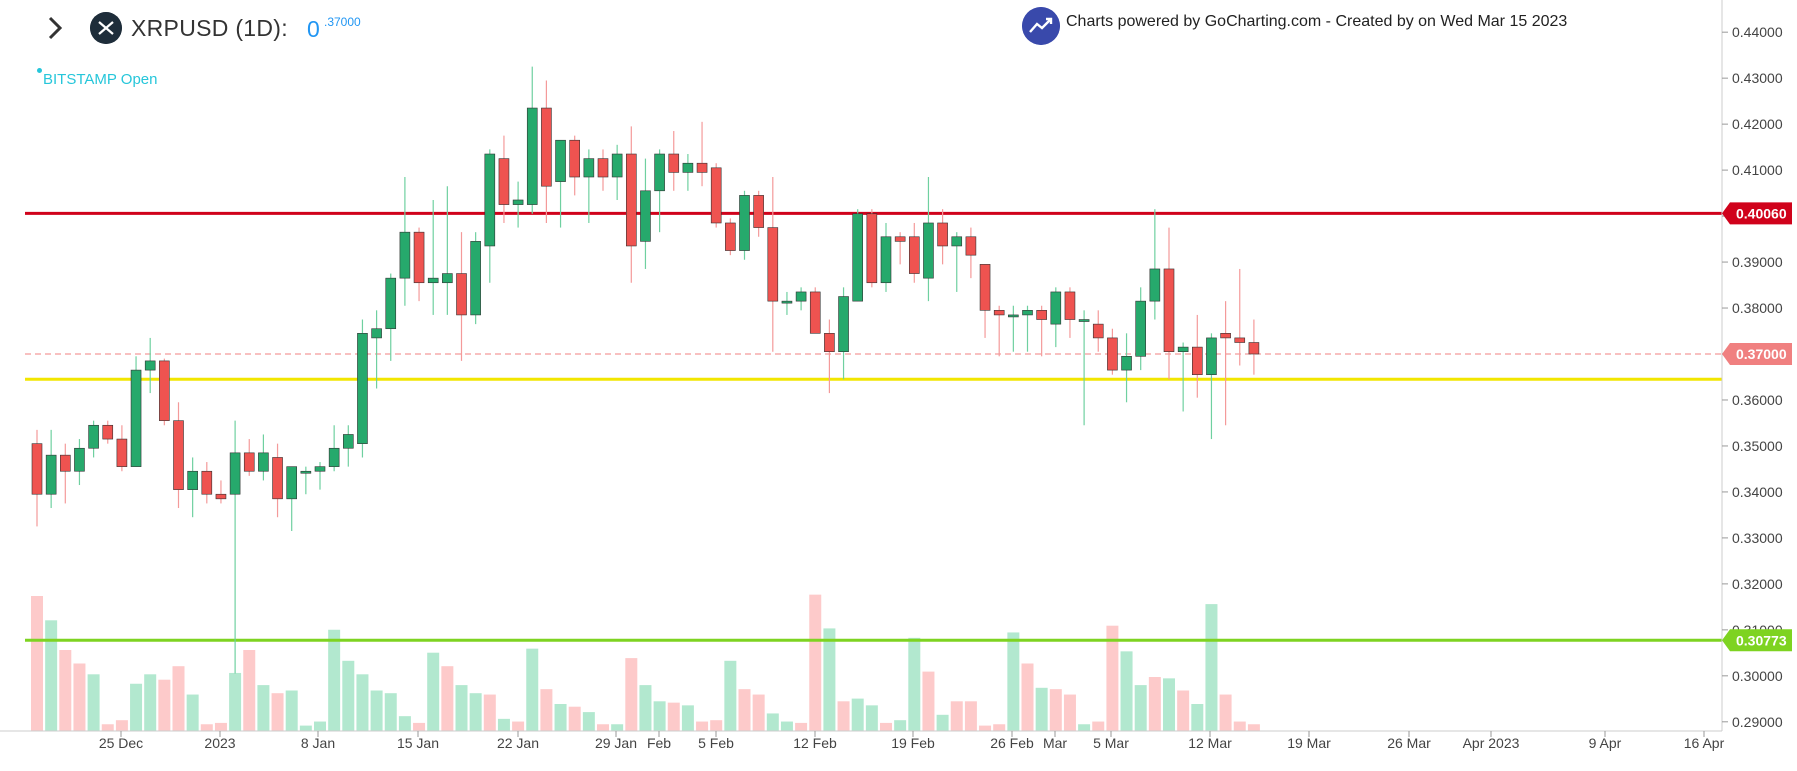 Image resolution: width=1797 pixels, height=771 pixels. What do you see at coordinates (1111, 743) in the screenshot?
I see `x-tick-label: 5 Mar` at bounding box center [1111, 743].